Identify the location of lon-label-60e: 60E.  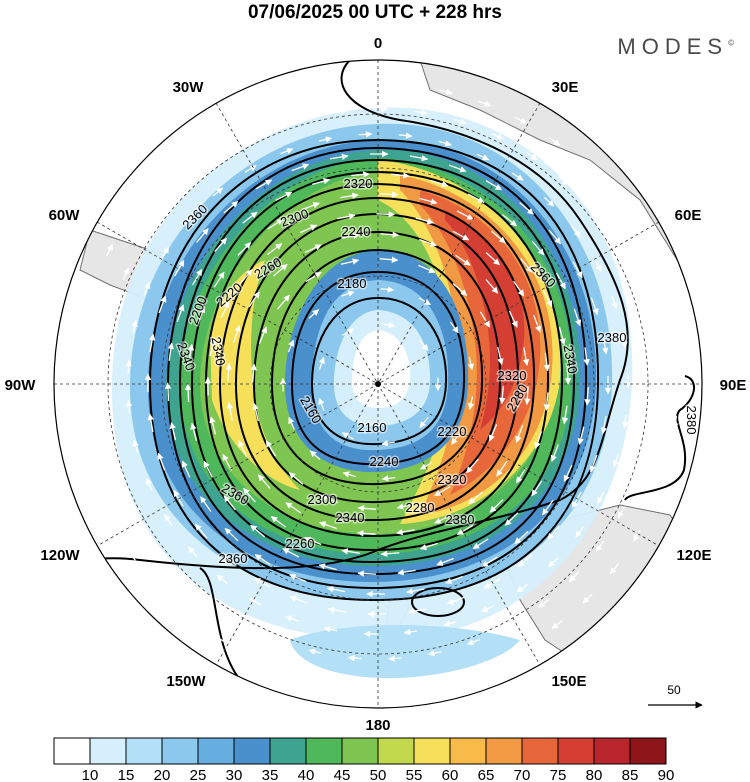
(688, 215).